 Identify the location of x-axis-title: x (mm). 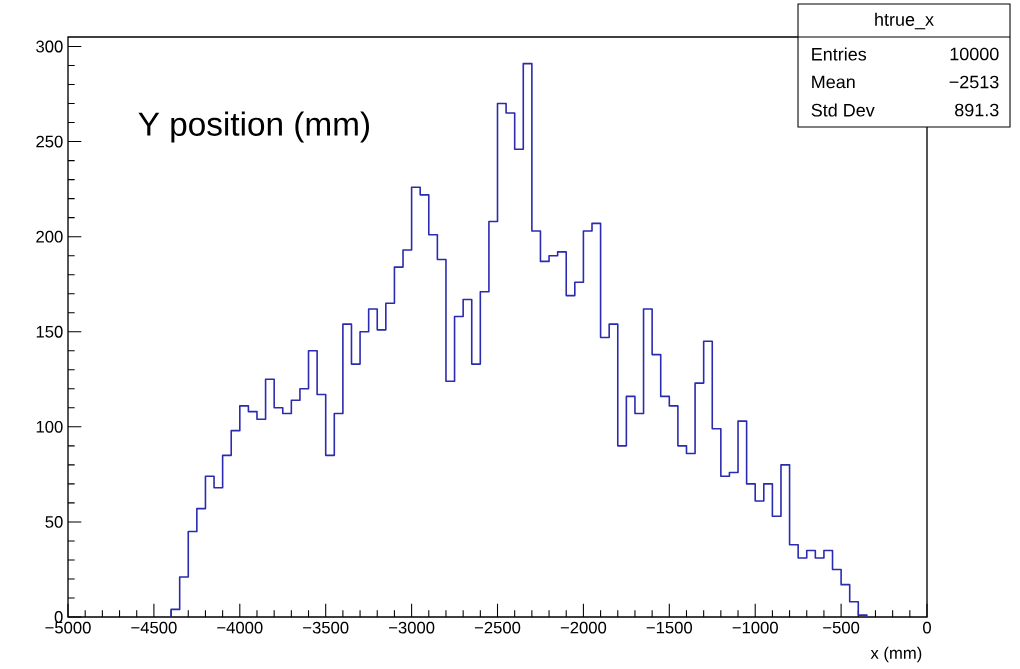
(896, 654).